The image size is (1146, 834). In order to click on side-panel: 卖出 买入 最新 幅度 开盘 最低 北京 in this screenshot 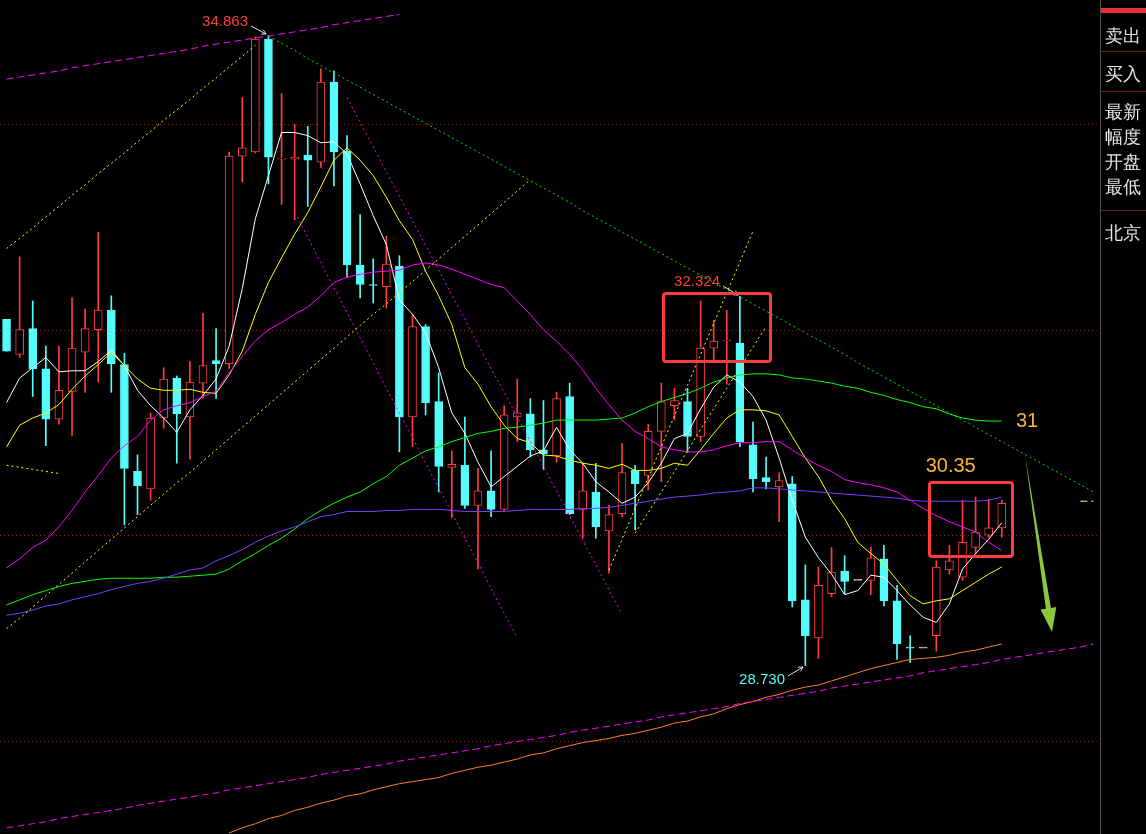, I will do `click(1123, 417)`.